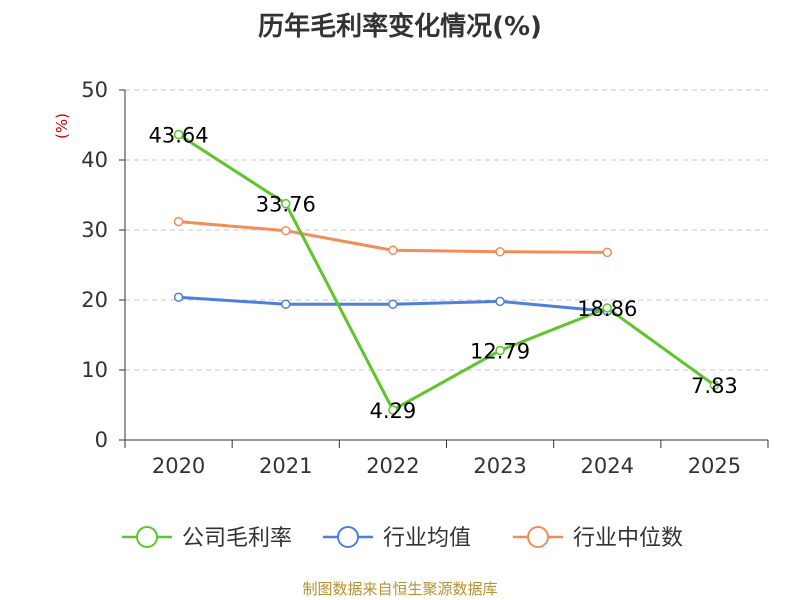 This screenshot has height=600, width=800. What do you see at coordinates (400, 27) in the screenshot?
I see `chart-title: 历年毛利率变化情况(%)` at bounding box center [400, 27].